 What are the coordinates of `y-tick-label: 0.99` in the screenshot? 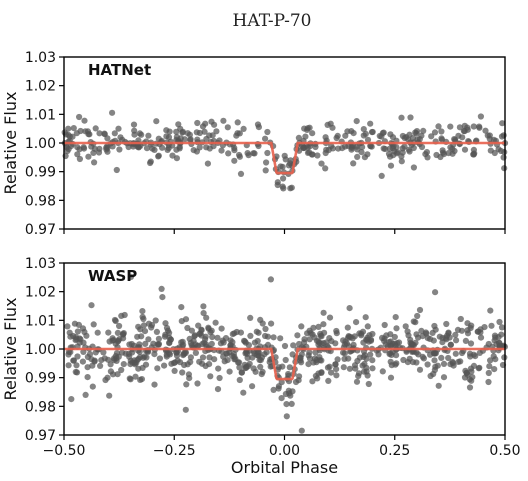 It's located at (40, 379).